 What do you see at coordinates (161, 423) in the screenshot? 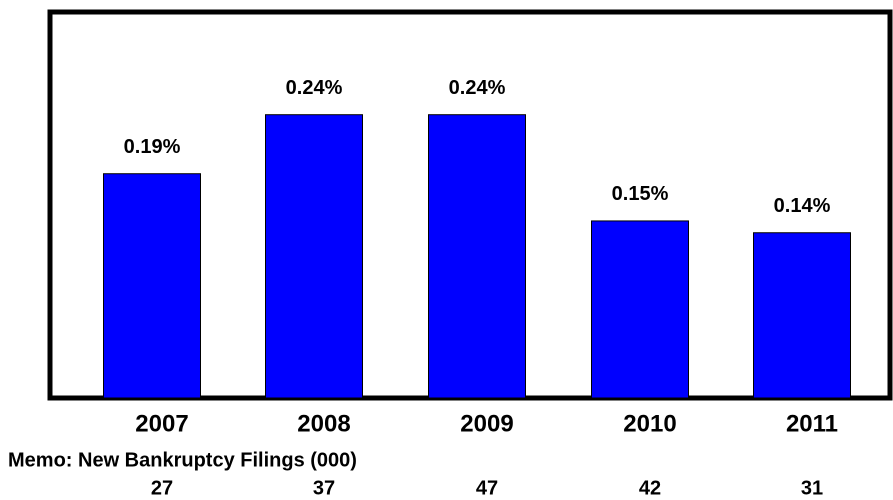
I see `x-tick-label: 2007` at bounding box center [161, 423].